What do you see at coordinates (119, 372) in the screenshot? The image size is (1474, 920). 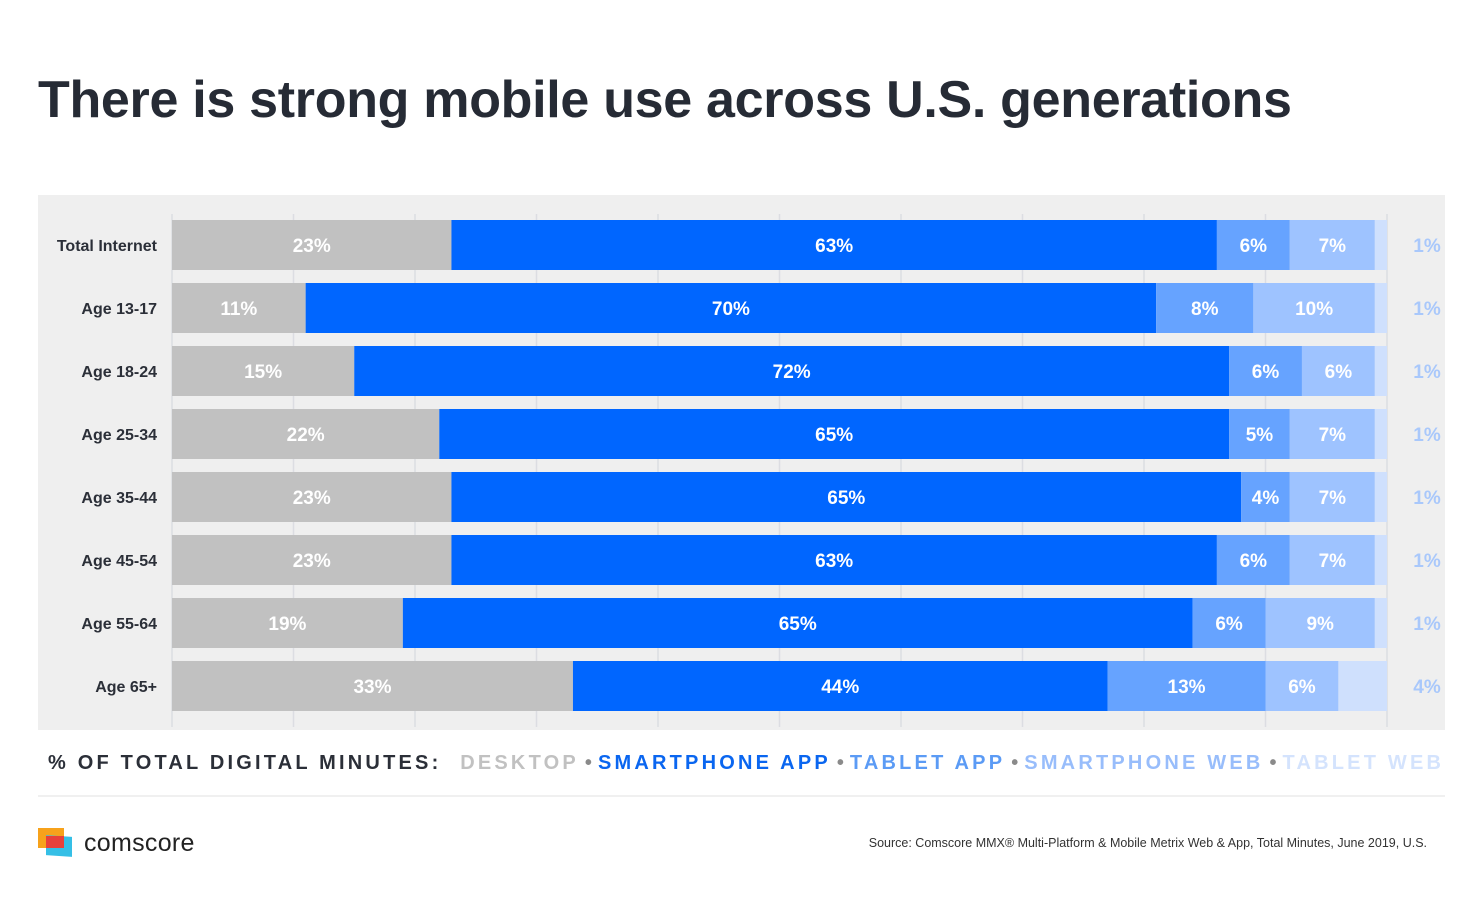 I see `category-label: Age 18-24` at bounding box center [119, 372].